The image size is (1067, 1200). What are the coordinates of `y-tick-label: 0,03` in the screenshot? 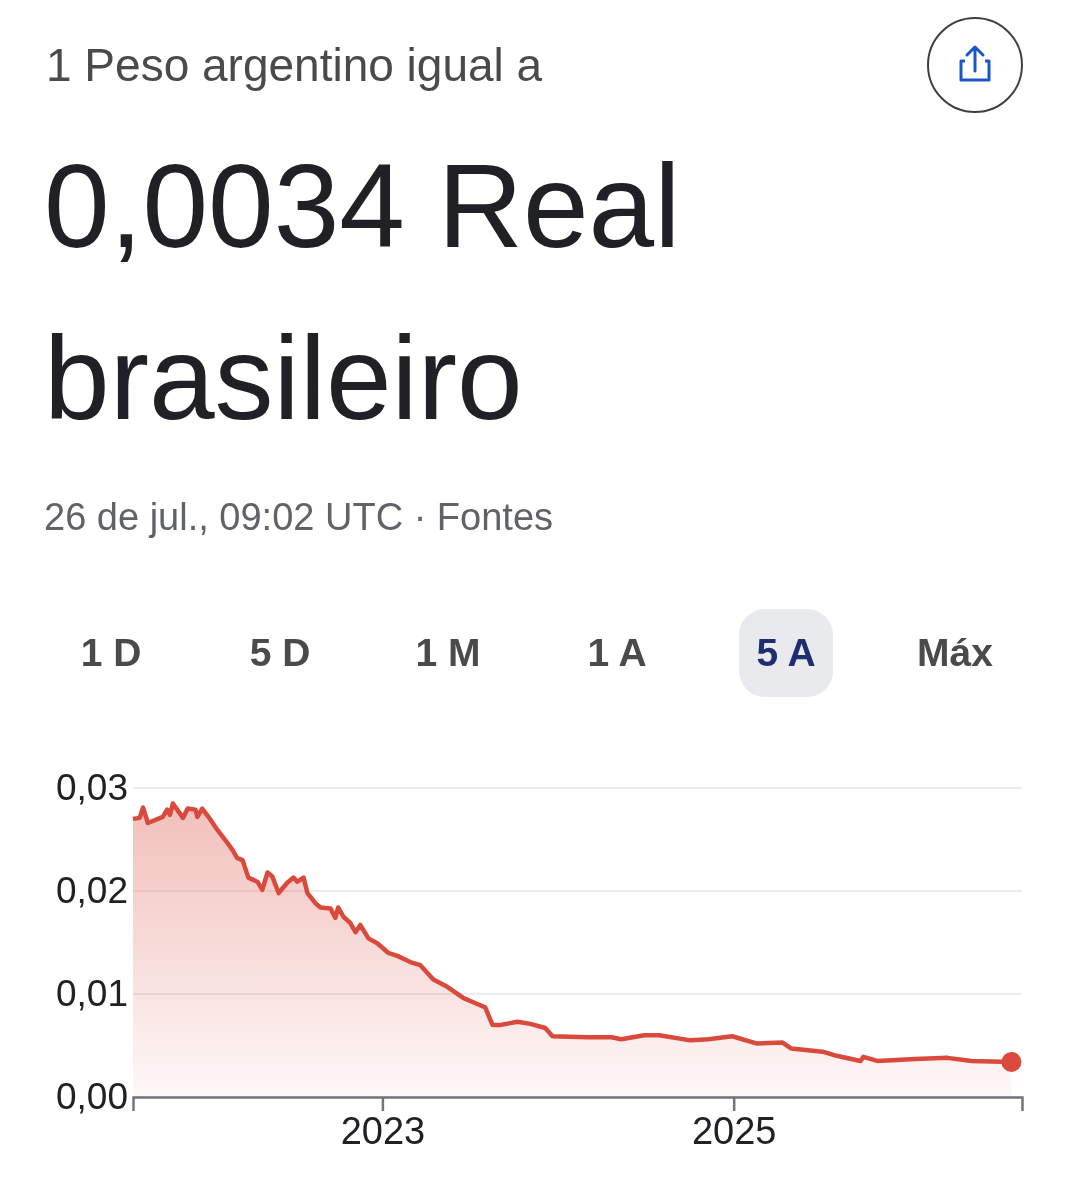 It's located at (91, 788).